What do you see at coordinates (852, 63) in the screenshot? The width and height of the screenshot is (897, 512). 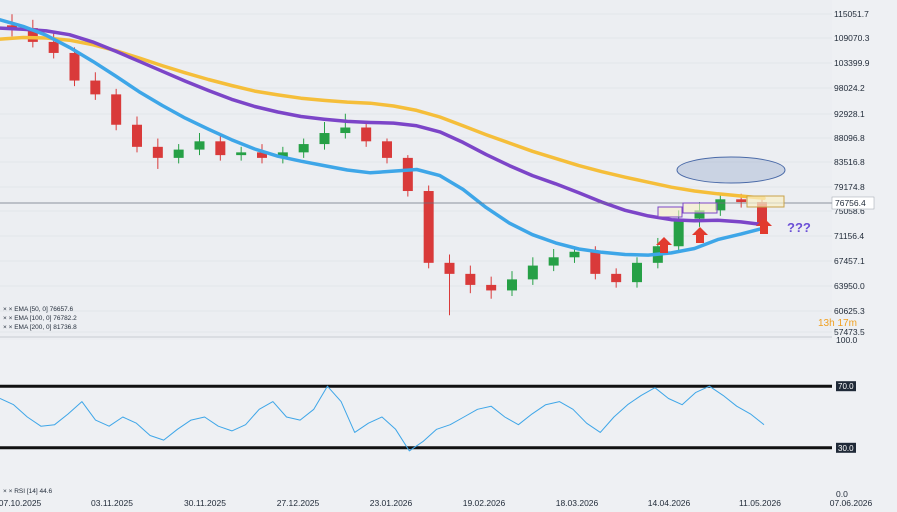 I see `price-tick-label: 103399.9` at bounding box center [852, 63].